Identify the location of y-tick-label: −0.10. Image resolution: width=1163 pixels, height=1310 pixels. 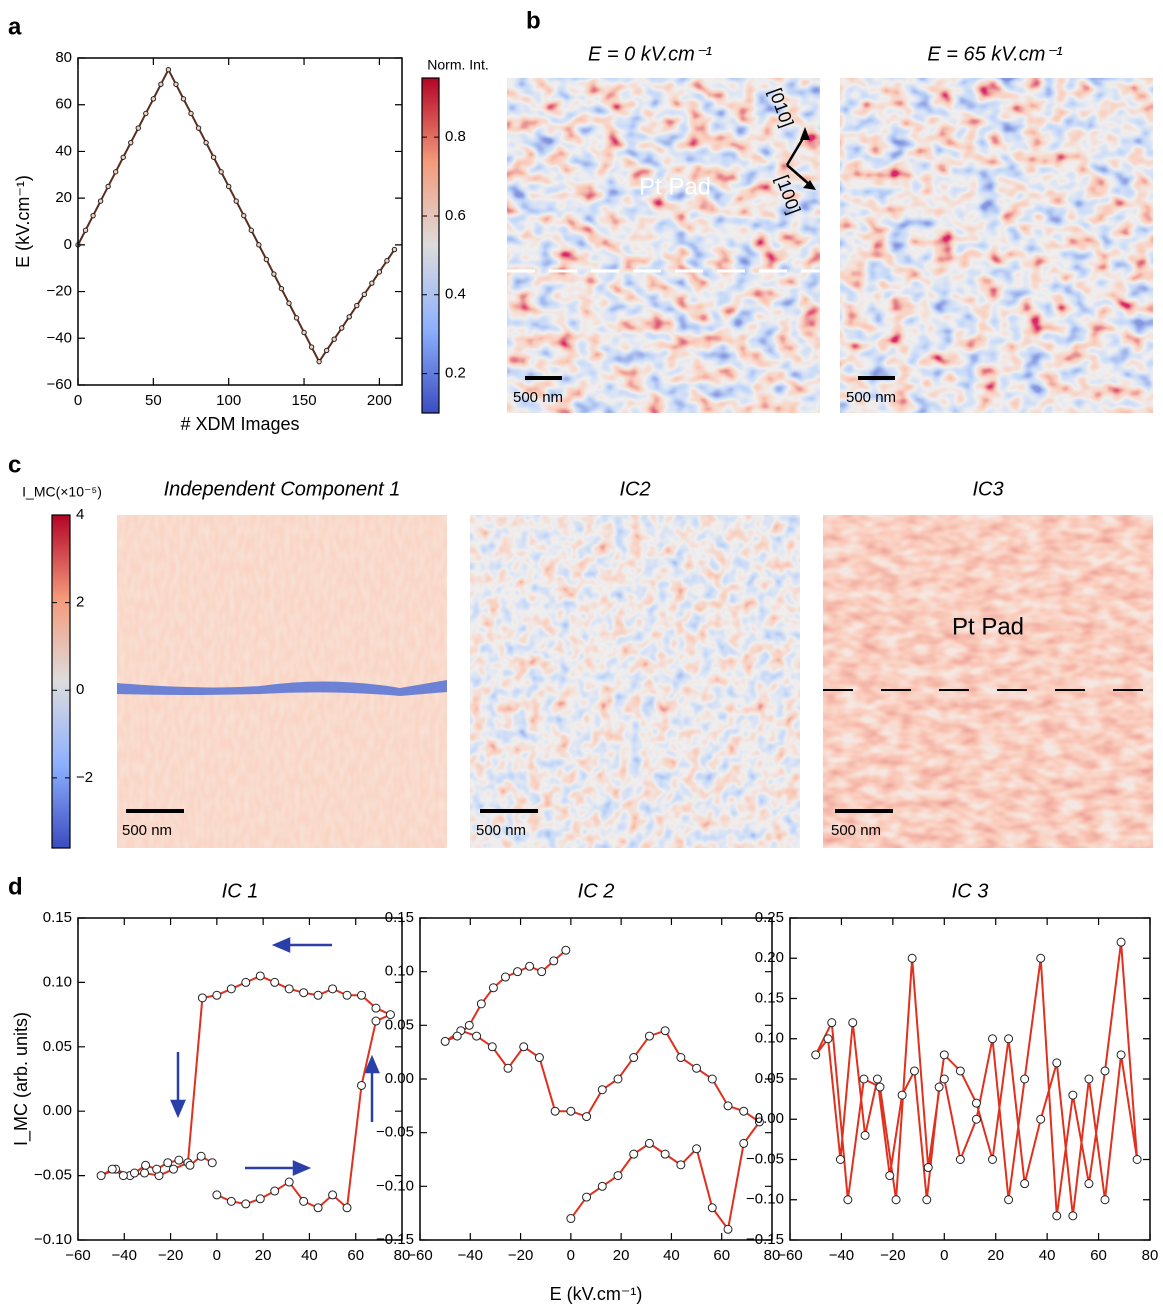
(765, 1199).